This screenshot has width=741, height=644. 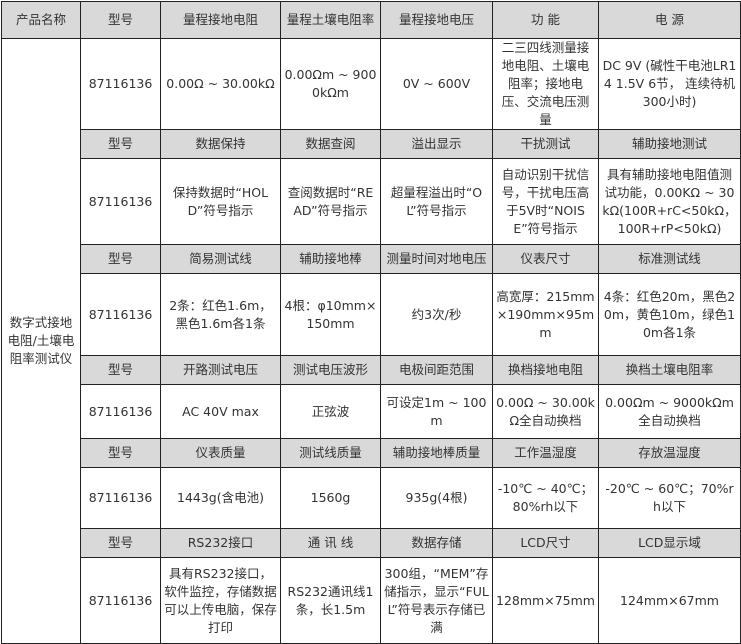 I want to click on header-row: 产品名称 型号 量程接地电阻 量程土壤电阻率 量程接地电压功 能电 源, so click(x=371, y=20).